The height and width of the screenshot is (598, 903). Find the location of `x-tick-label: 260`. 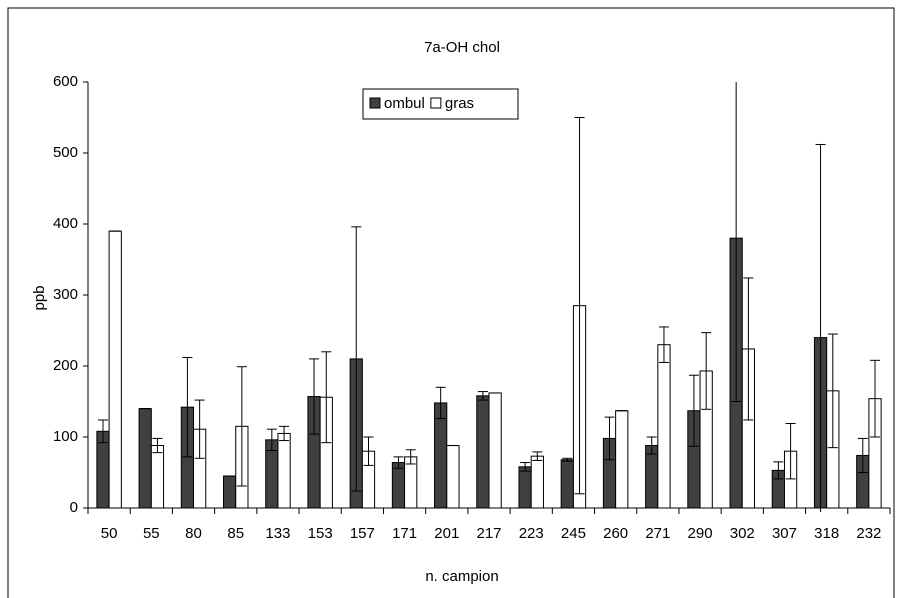

x-tick-label: 260 is located at coordinates (615, 533).